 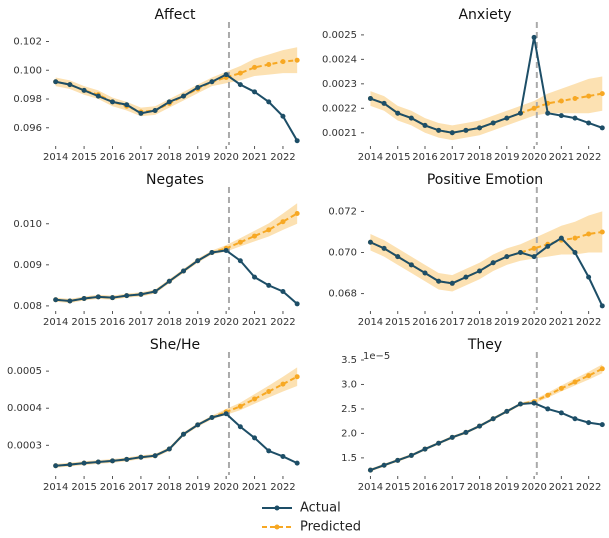 What do you see at coordinates (175, 15) in the screenshot?
I see `chart-title: Affect` at bounding box center [175, 15].